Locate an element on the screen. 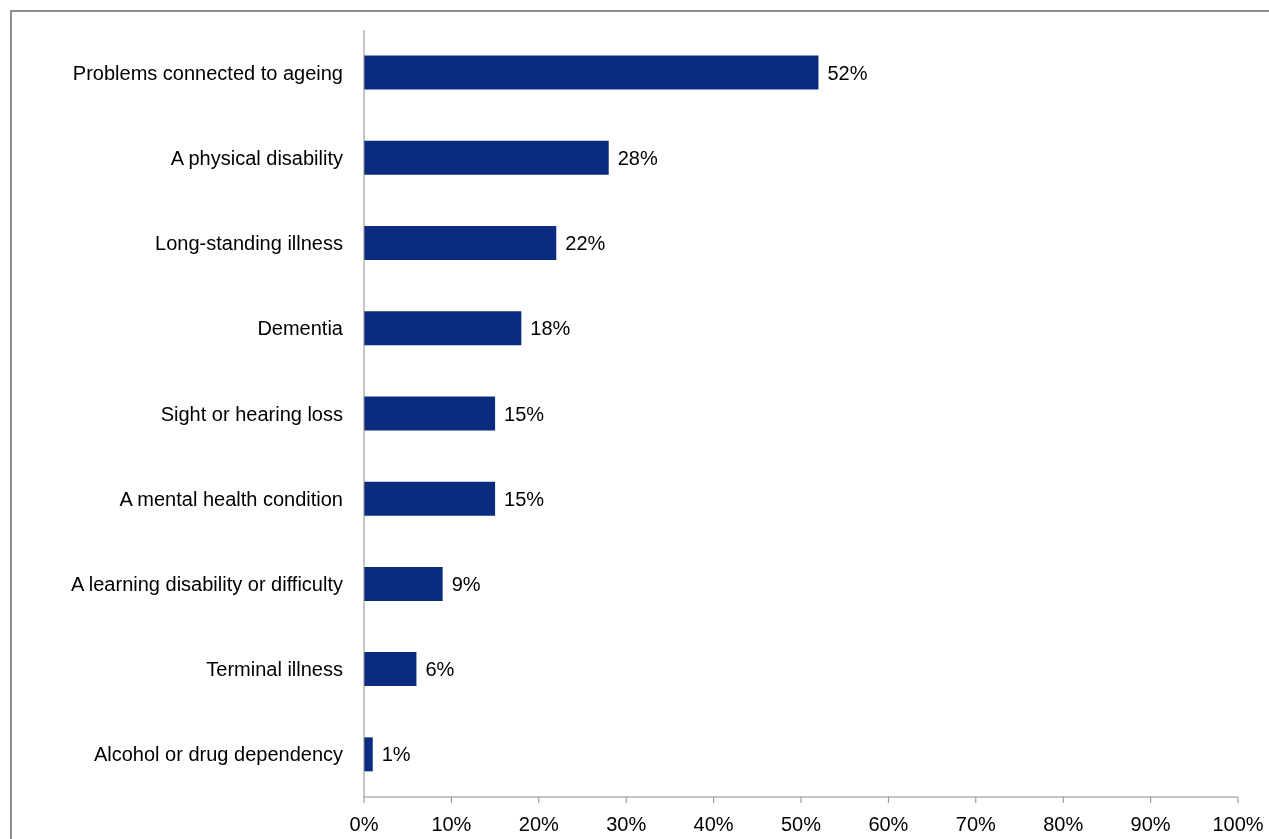 The image size is (1269, 839). y-tick-label: Problems connected to ageing is located at coordinates (207, 72).